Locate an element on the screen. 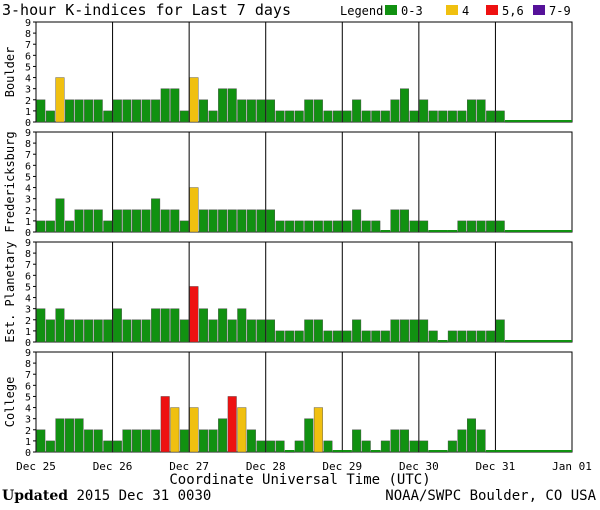  legend-entry: 4 is located at coordinates (465, 11).